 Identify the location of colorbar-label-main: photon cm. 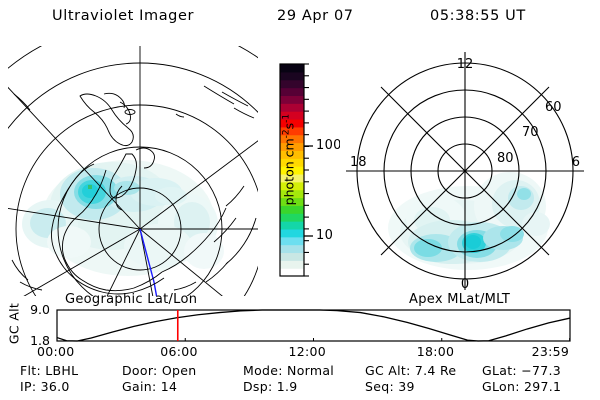
(289, 172).